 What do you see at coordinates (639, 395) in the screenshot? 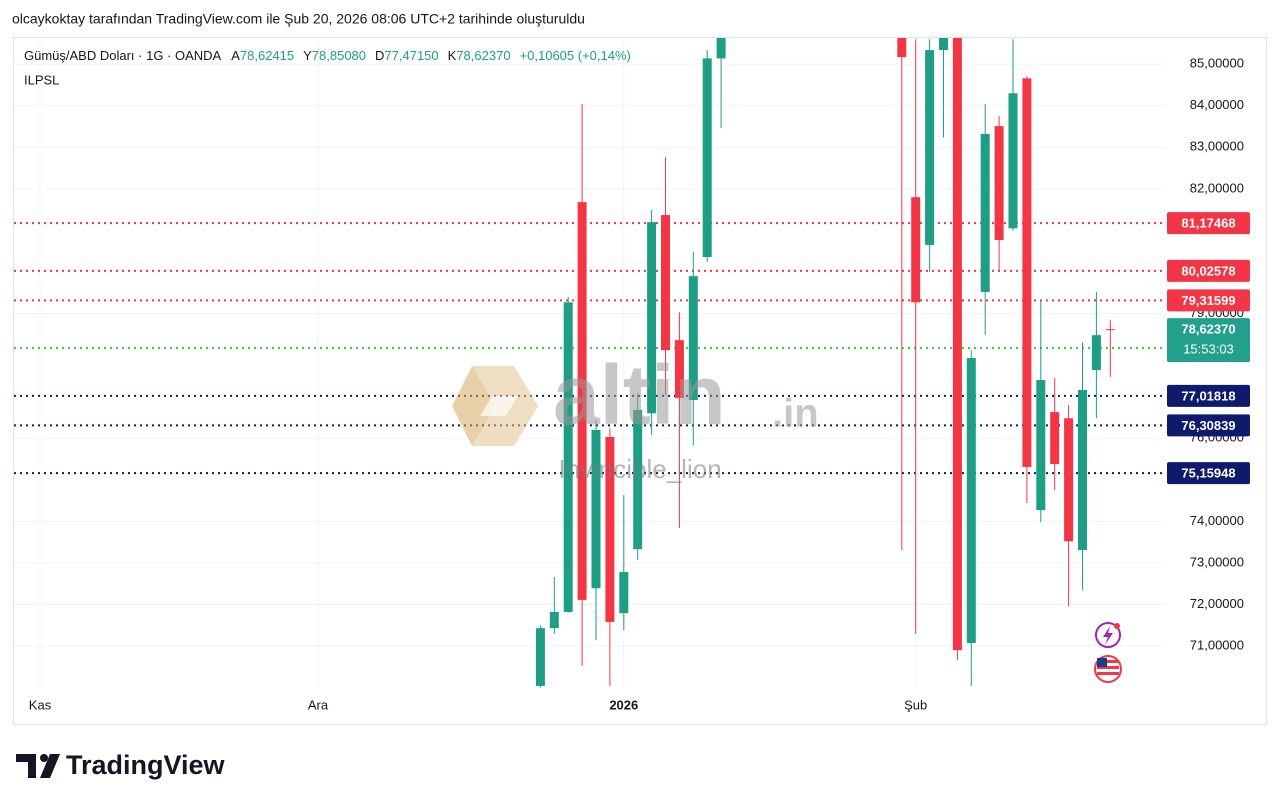
I see `watermark-logo: altin` at bounding box center [639, 395].